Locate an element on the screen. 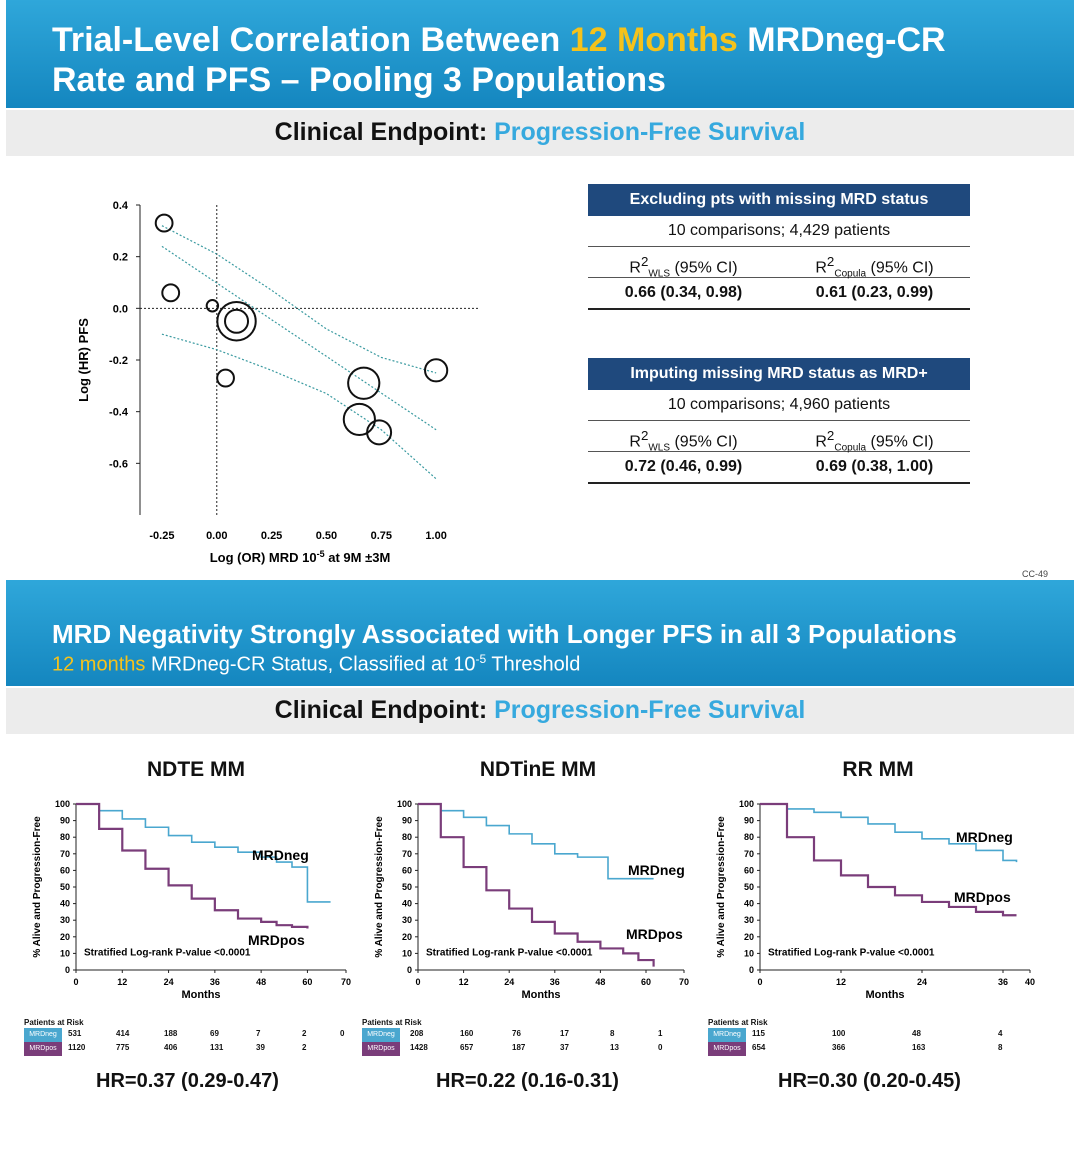  risk-value: 187 is located at coordinates (519, 1047).